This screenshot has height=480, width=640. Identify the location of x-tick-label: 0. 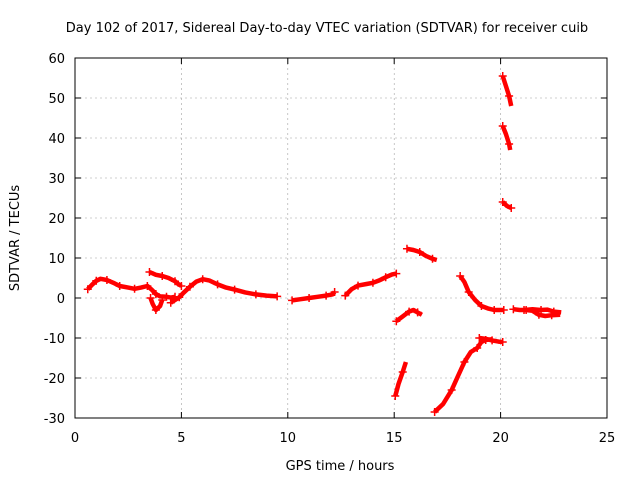
(75, 438).